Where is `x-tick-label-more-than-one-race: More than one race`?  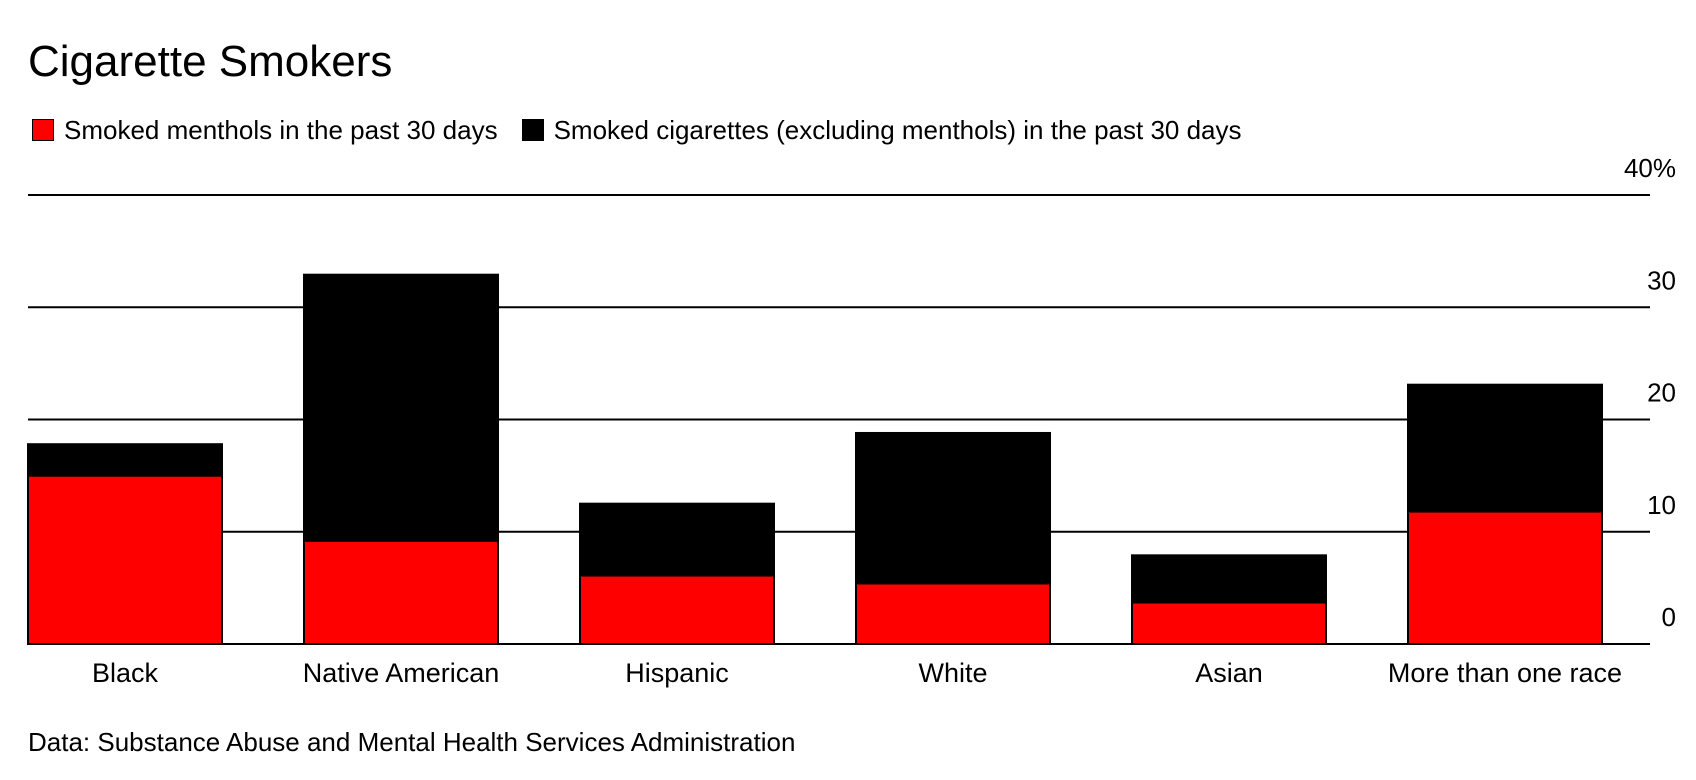 x-tick-label-more-than-one-race: More than one race is located at coordinates (1505, 673).